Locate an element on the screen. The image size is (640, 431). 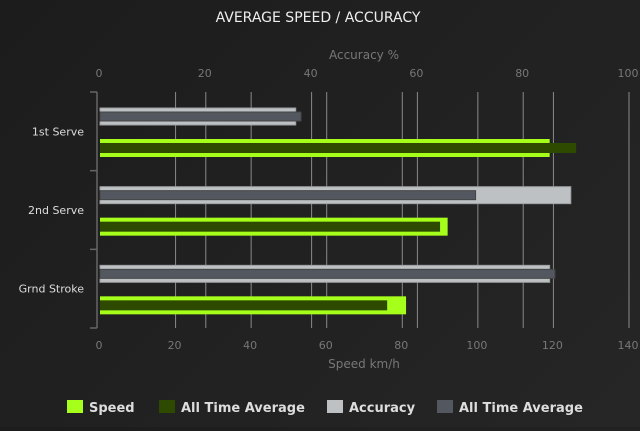
top-axis-label: Accuracy % is located at coordinates (364, 55).